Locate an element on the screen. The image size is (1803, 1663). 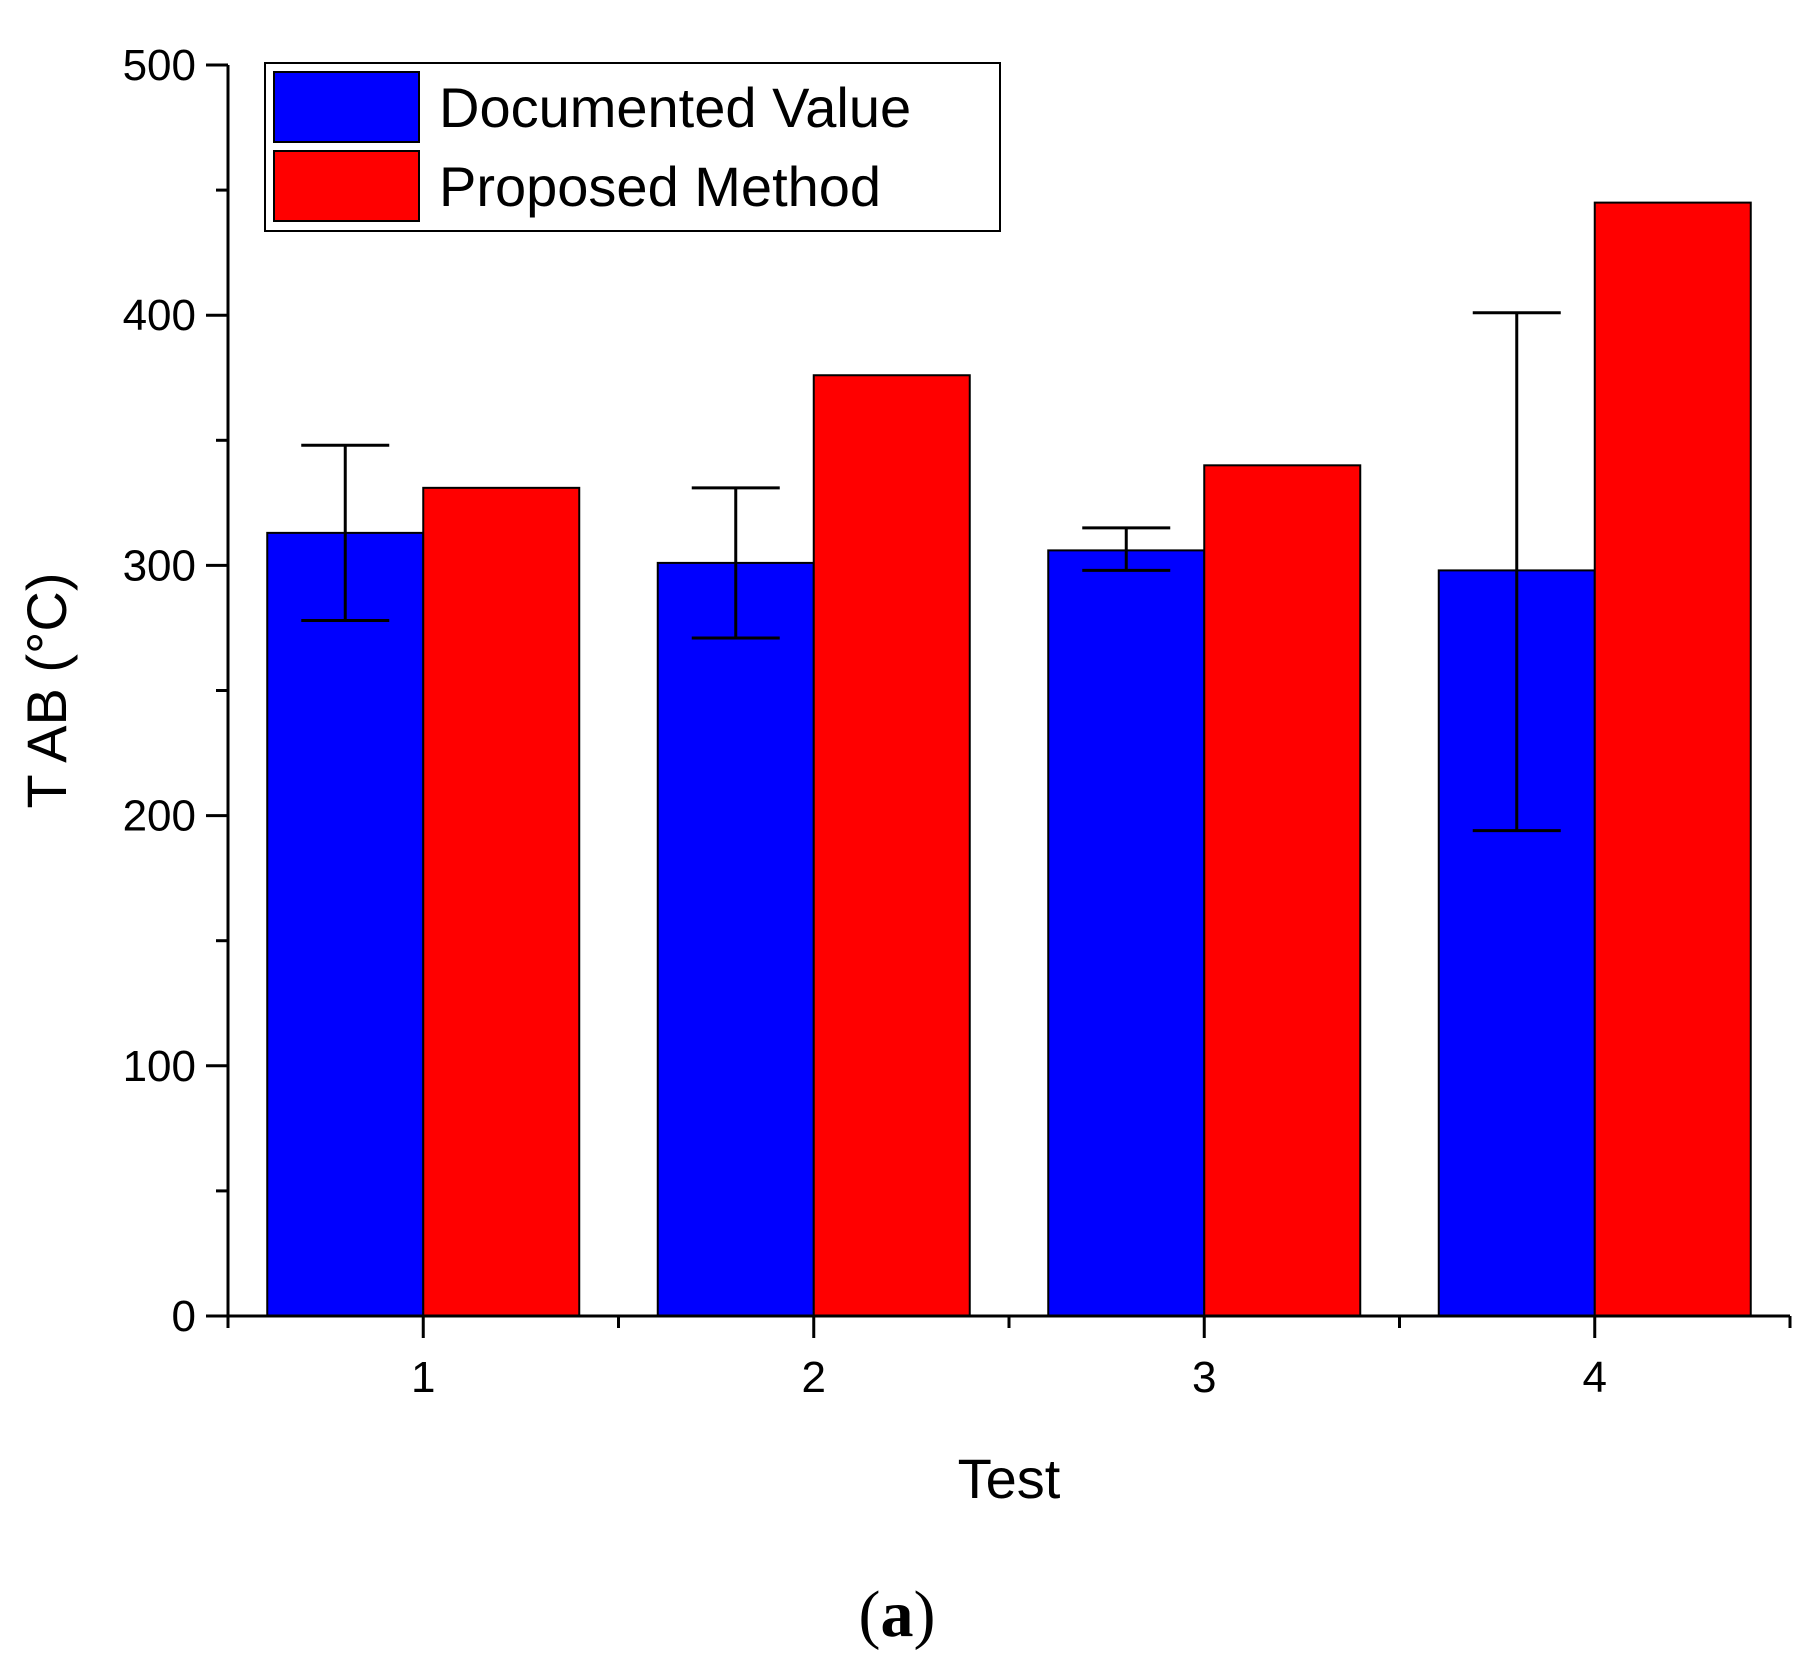
legend-label-proposed-method: Proposed Method is located at coordinates (660, 186).